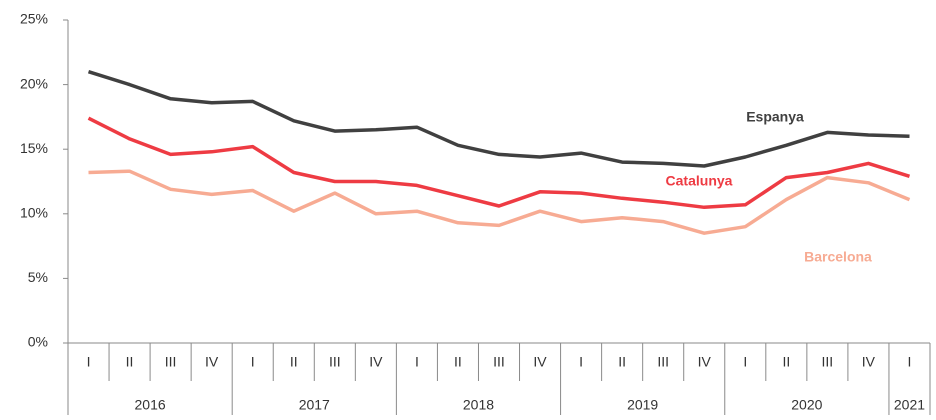 Image resolution: width=936 pixels, height=420 pixels. I want to click on y-tick-label: 15%, so click(34, 148).